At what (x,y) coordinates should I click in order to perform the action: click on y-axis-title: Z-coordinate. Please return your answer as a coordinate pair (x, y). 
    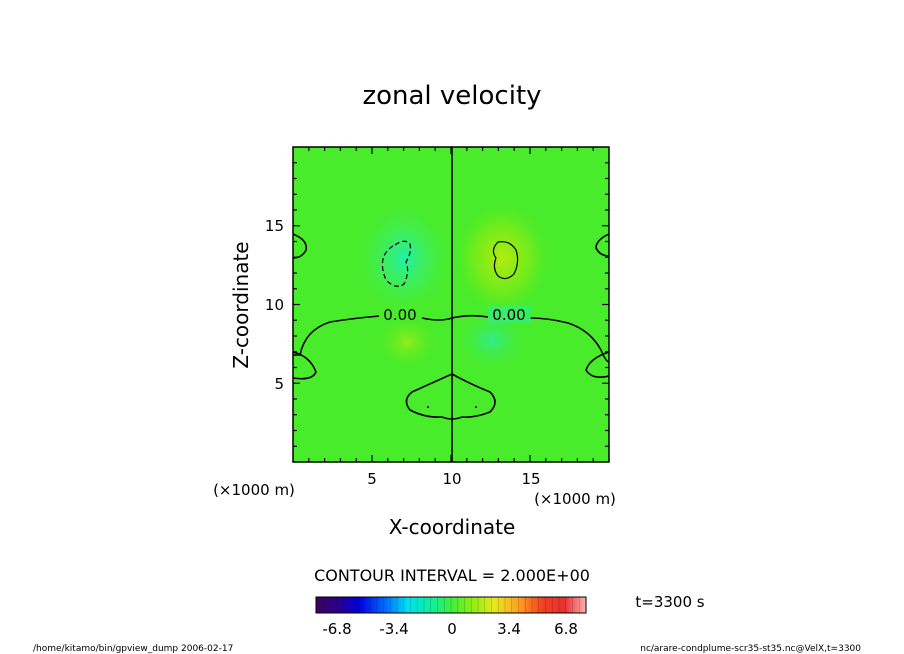
    Looking at the image, I should click on (241, 304).